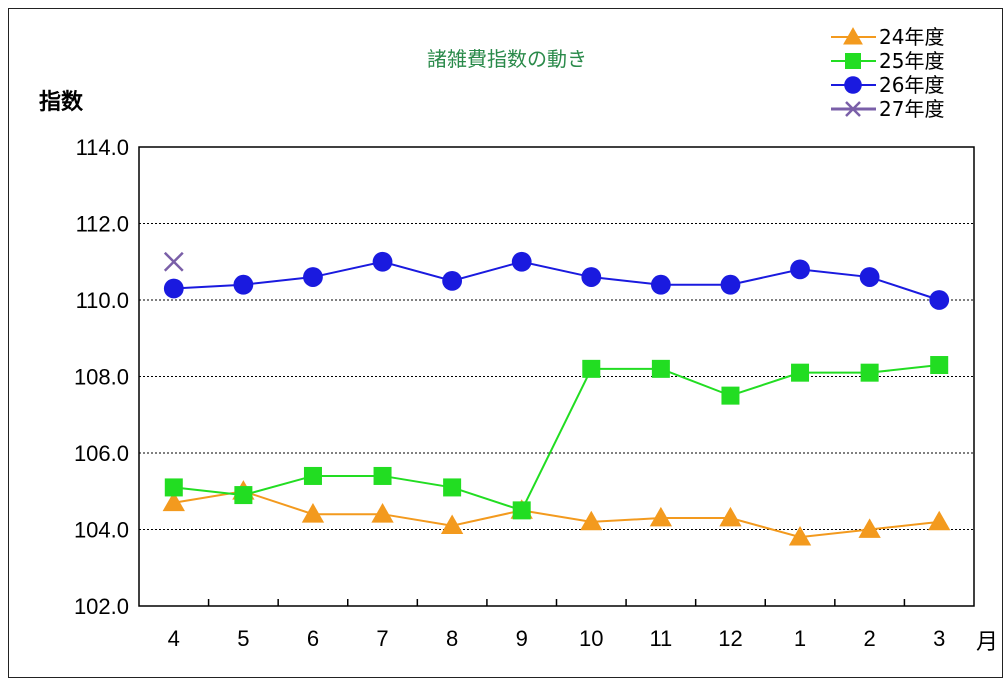 The width and height of the screenshot is (1005, 678). Describe the element at coordinates (987, 642) in the screenshot. I see `x-axis-unit: 月` at that location.